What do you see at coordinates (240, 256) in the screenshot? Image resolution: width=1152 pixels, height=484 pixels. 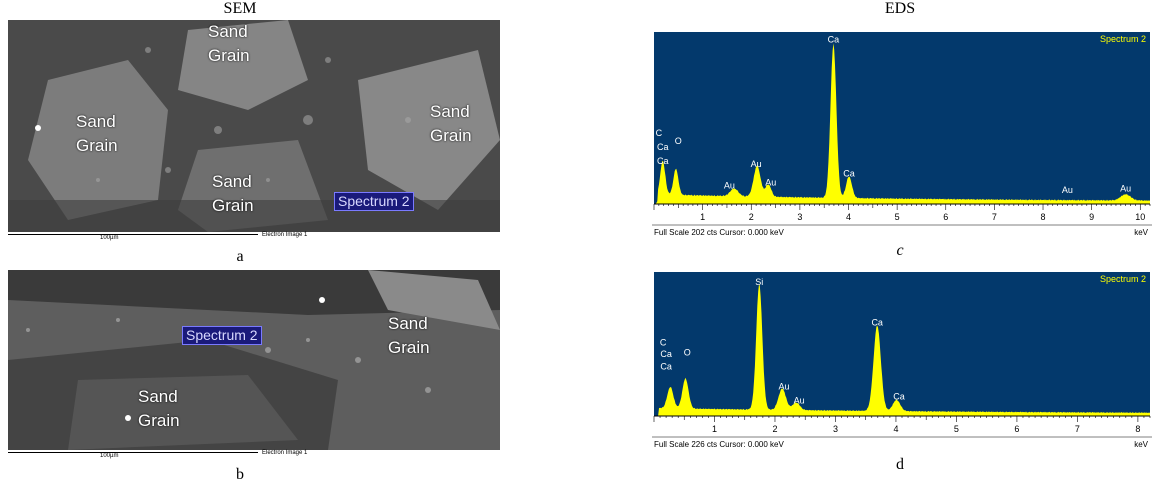 I see `caption-a: a` at bounding box center [240, 256].